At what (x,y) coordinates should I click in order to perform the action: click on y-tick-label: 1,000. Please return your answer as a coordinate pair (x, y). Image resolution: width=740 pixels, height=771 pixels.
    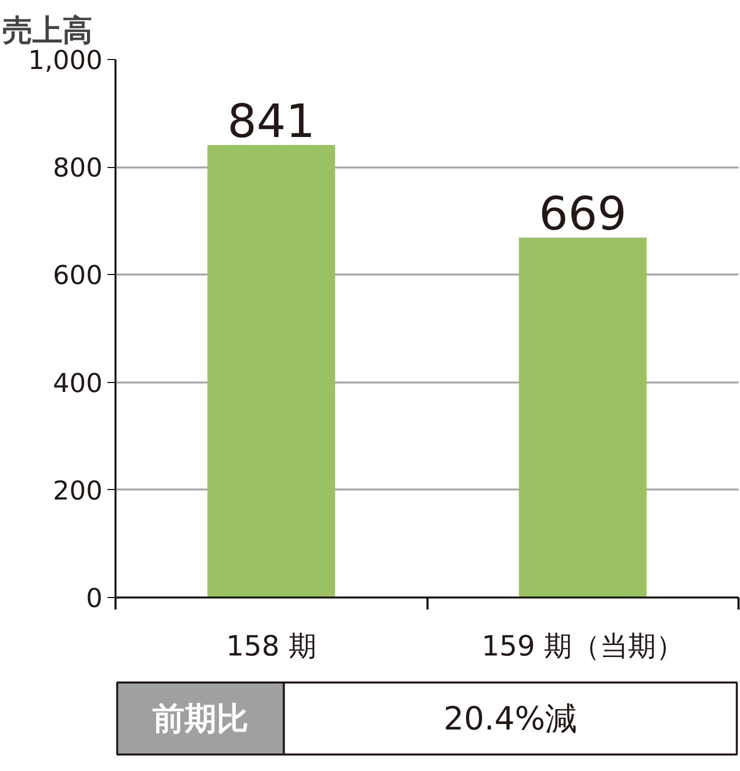
    Looking at the image, I should click on (65, 61).